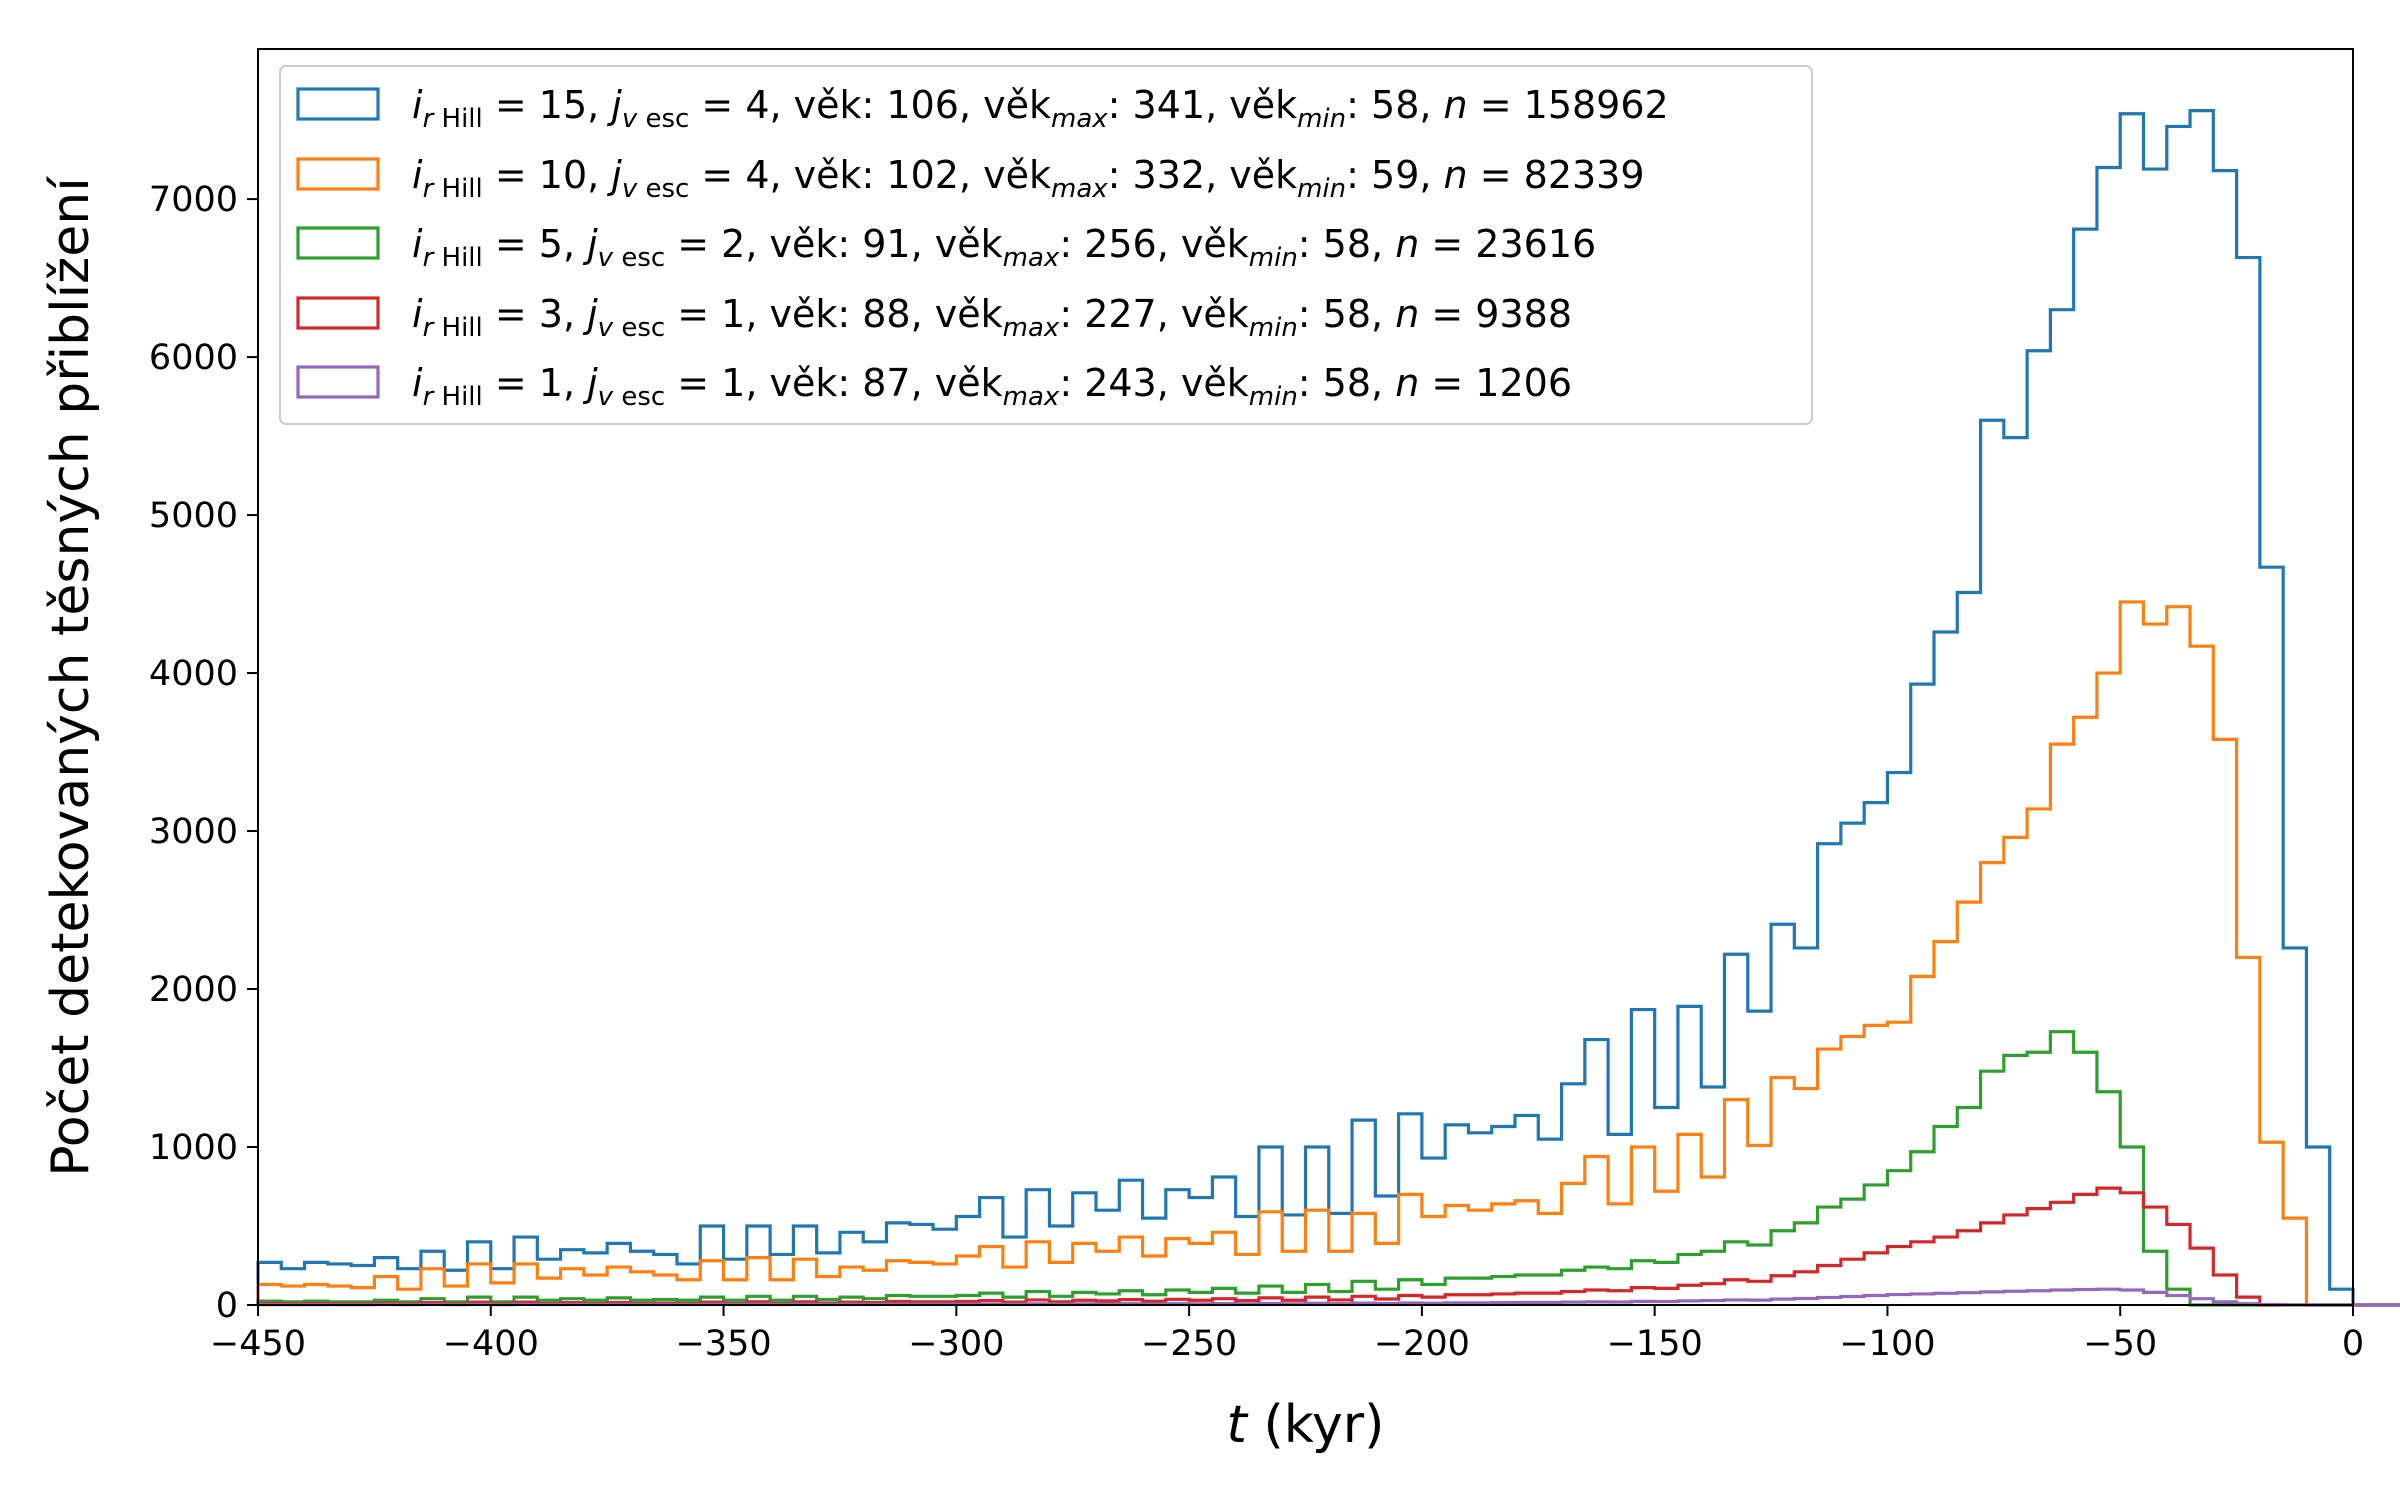 The height and width of the screenshot is (1500, 2400). I want to click on x-tick-label: −400, so click(491, 1344).